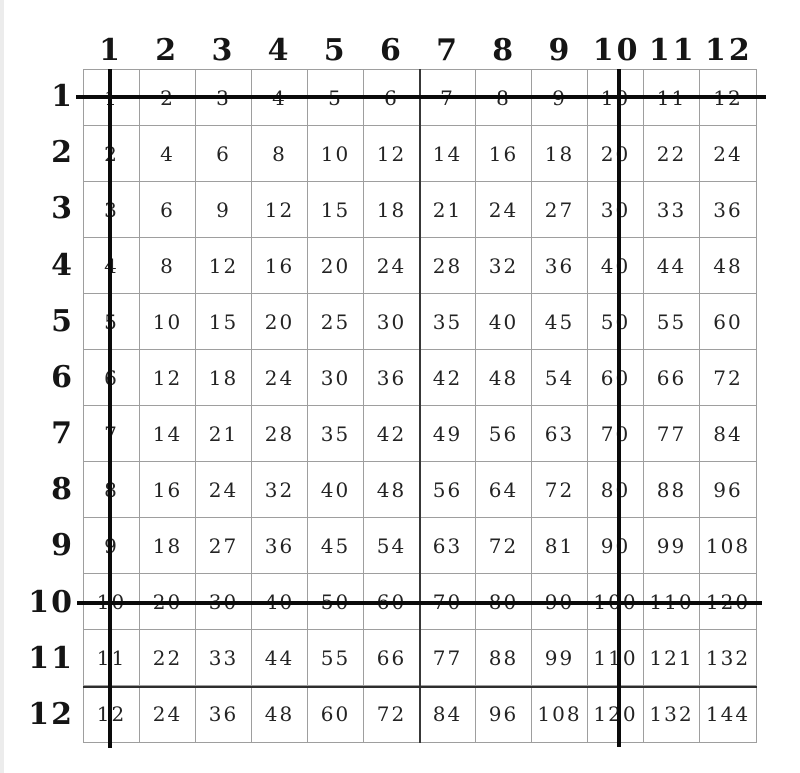 This screenshot has width=800, height=773. I want to click on table-cell: 64, so click(504, 490).